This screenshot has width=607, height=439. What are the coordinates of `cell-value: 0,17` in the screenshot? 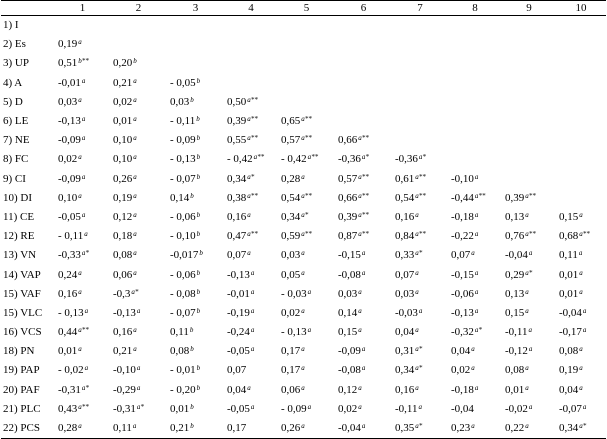 It's located at (291, 351).